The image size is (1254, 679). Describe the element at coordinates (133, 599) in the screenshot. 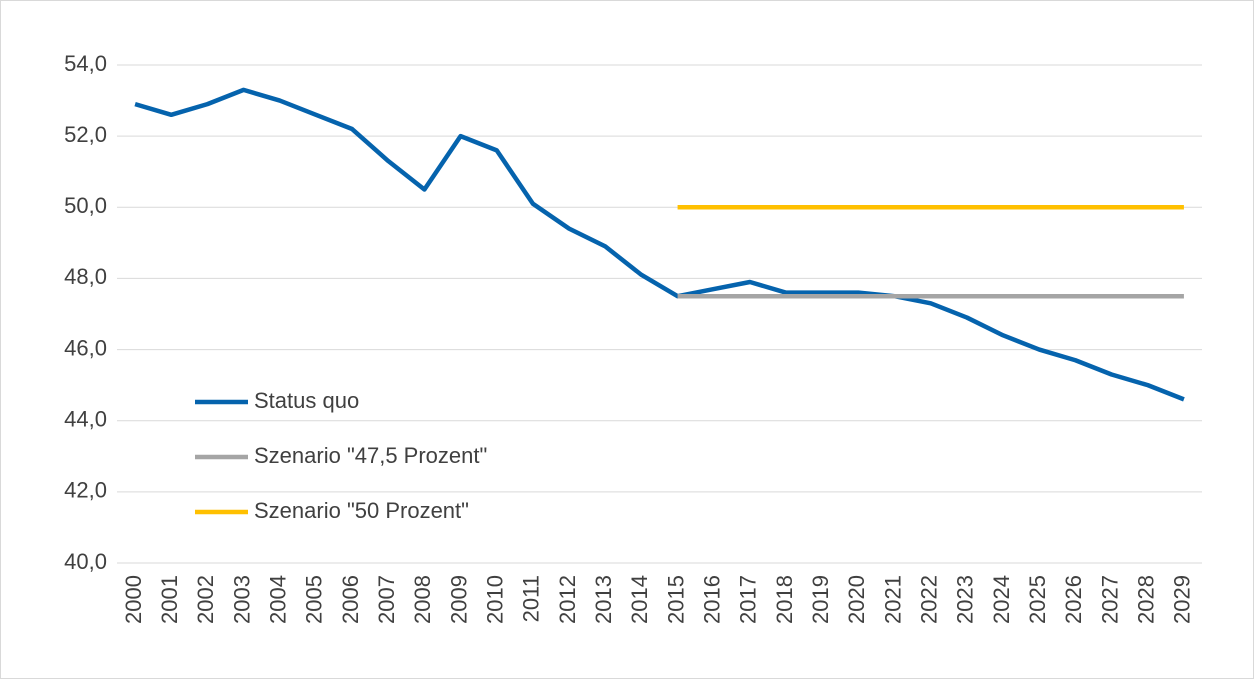

I see `x-tick-label: 2000` at that location.